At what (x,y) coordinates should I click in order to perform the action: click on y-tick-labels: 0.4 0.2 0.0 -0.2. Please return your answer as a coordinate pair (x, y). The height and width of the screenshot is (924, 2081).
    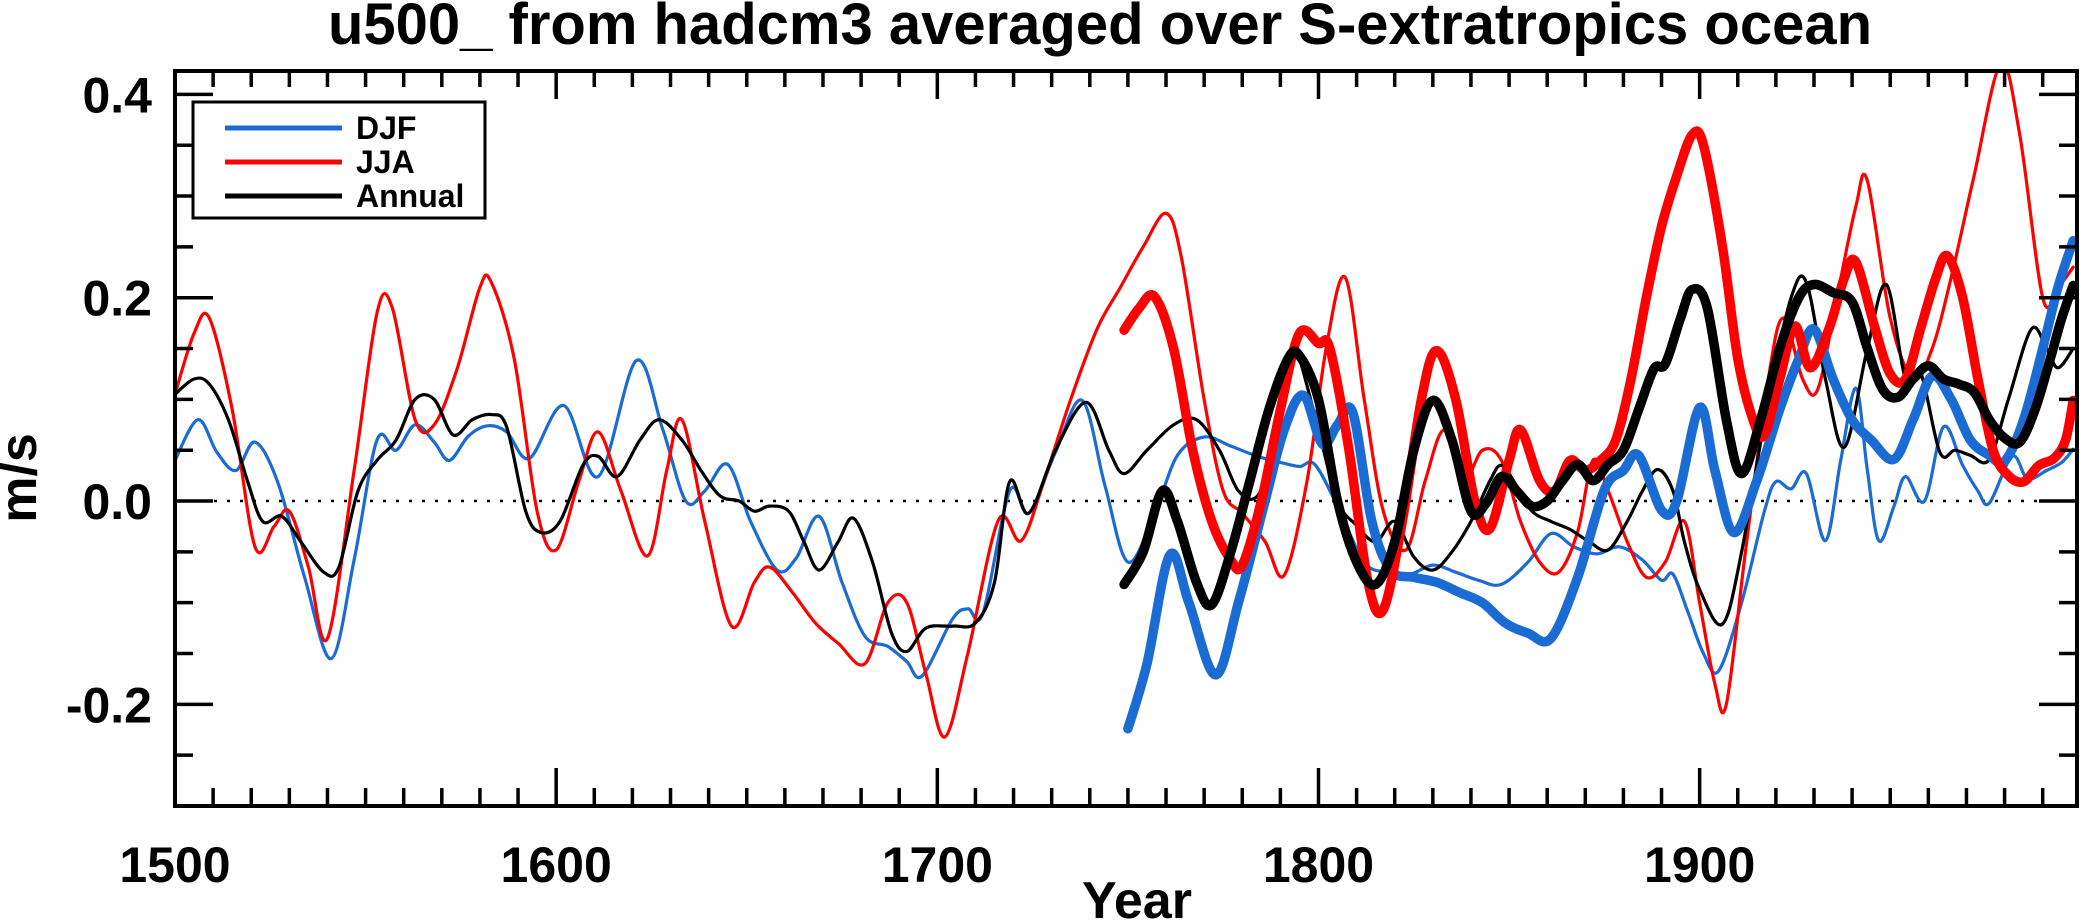
    Looking at the image, I should click on (109, 400).